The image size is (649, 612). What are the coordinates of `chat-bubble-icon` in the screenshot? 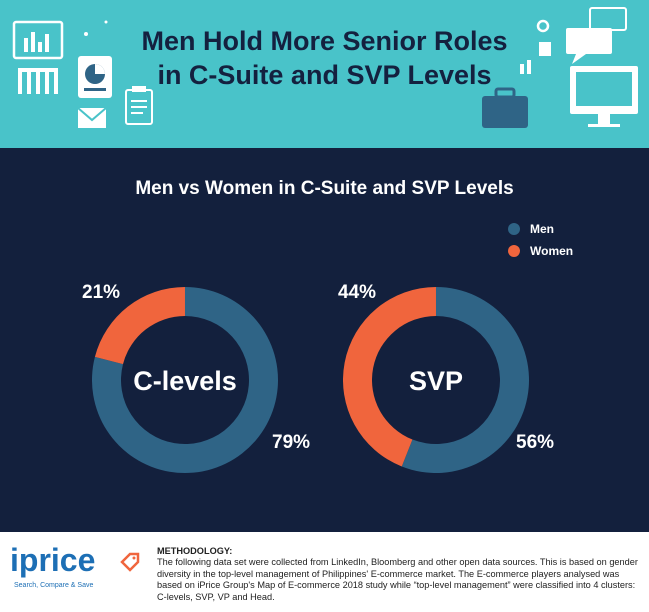 It's located at (596, 35).